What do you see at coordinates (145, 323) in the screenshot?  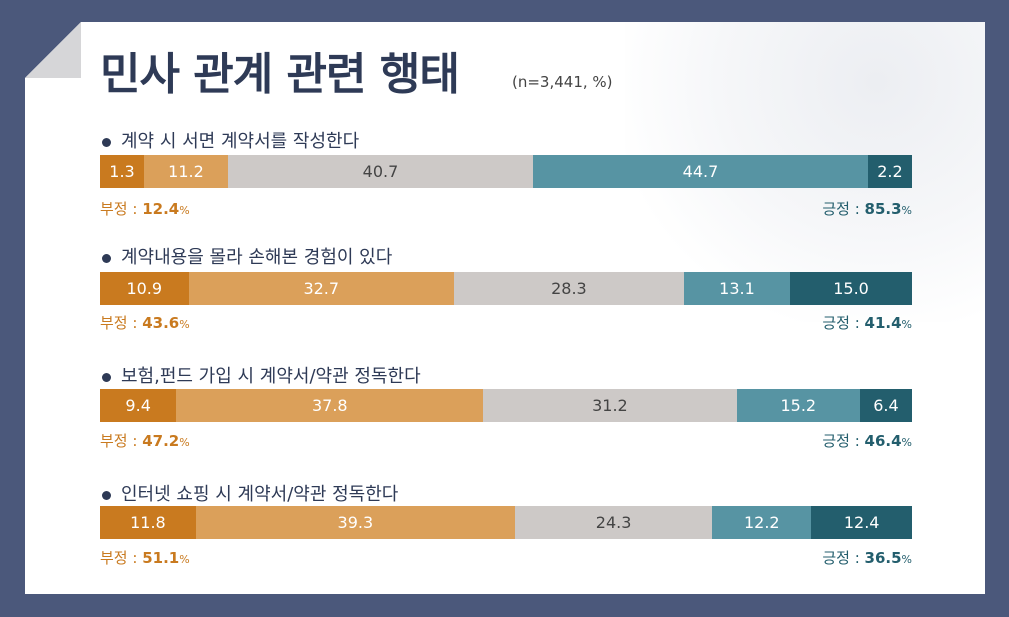 I see `negative-total: 부정 : 43.6%` at bounding box center [145, 323].